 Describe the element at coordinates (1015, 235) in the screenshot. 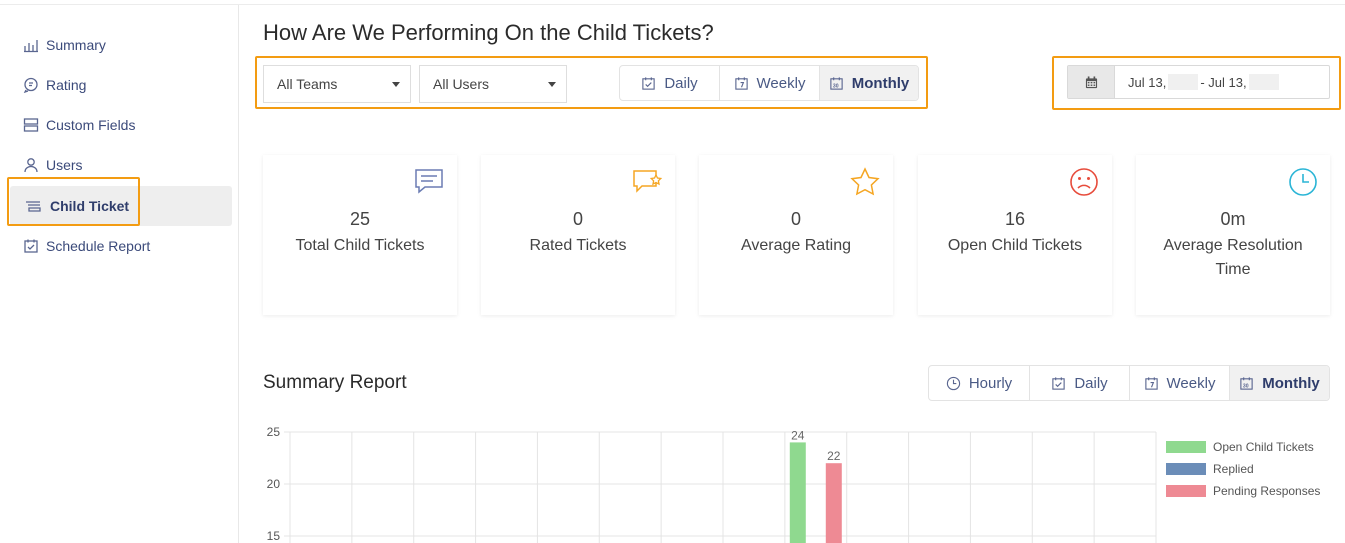

I see `stat-card-open-child-tickets: 16 Open Child Tickets` at that location.